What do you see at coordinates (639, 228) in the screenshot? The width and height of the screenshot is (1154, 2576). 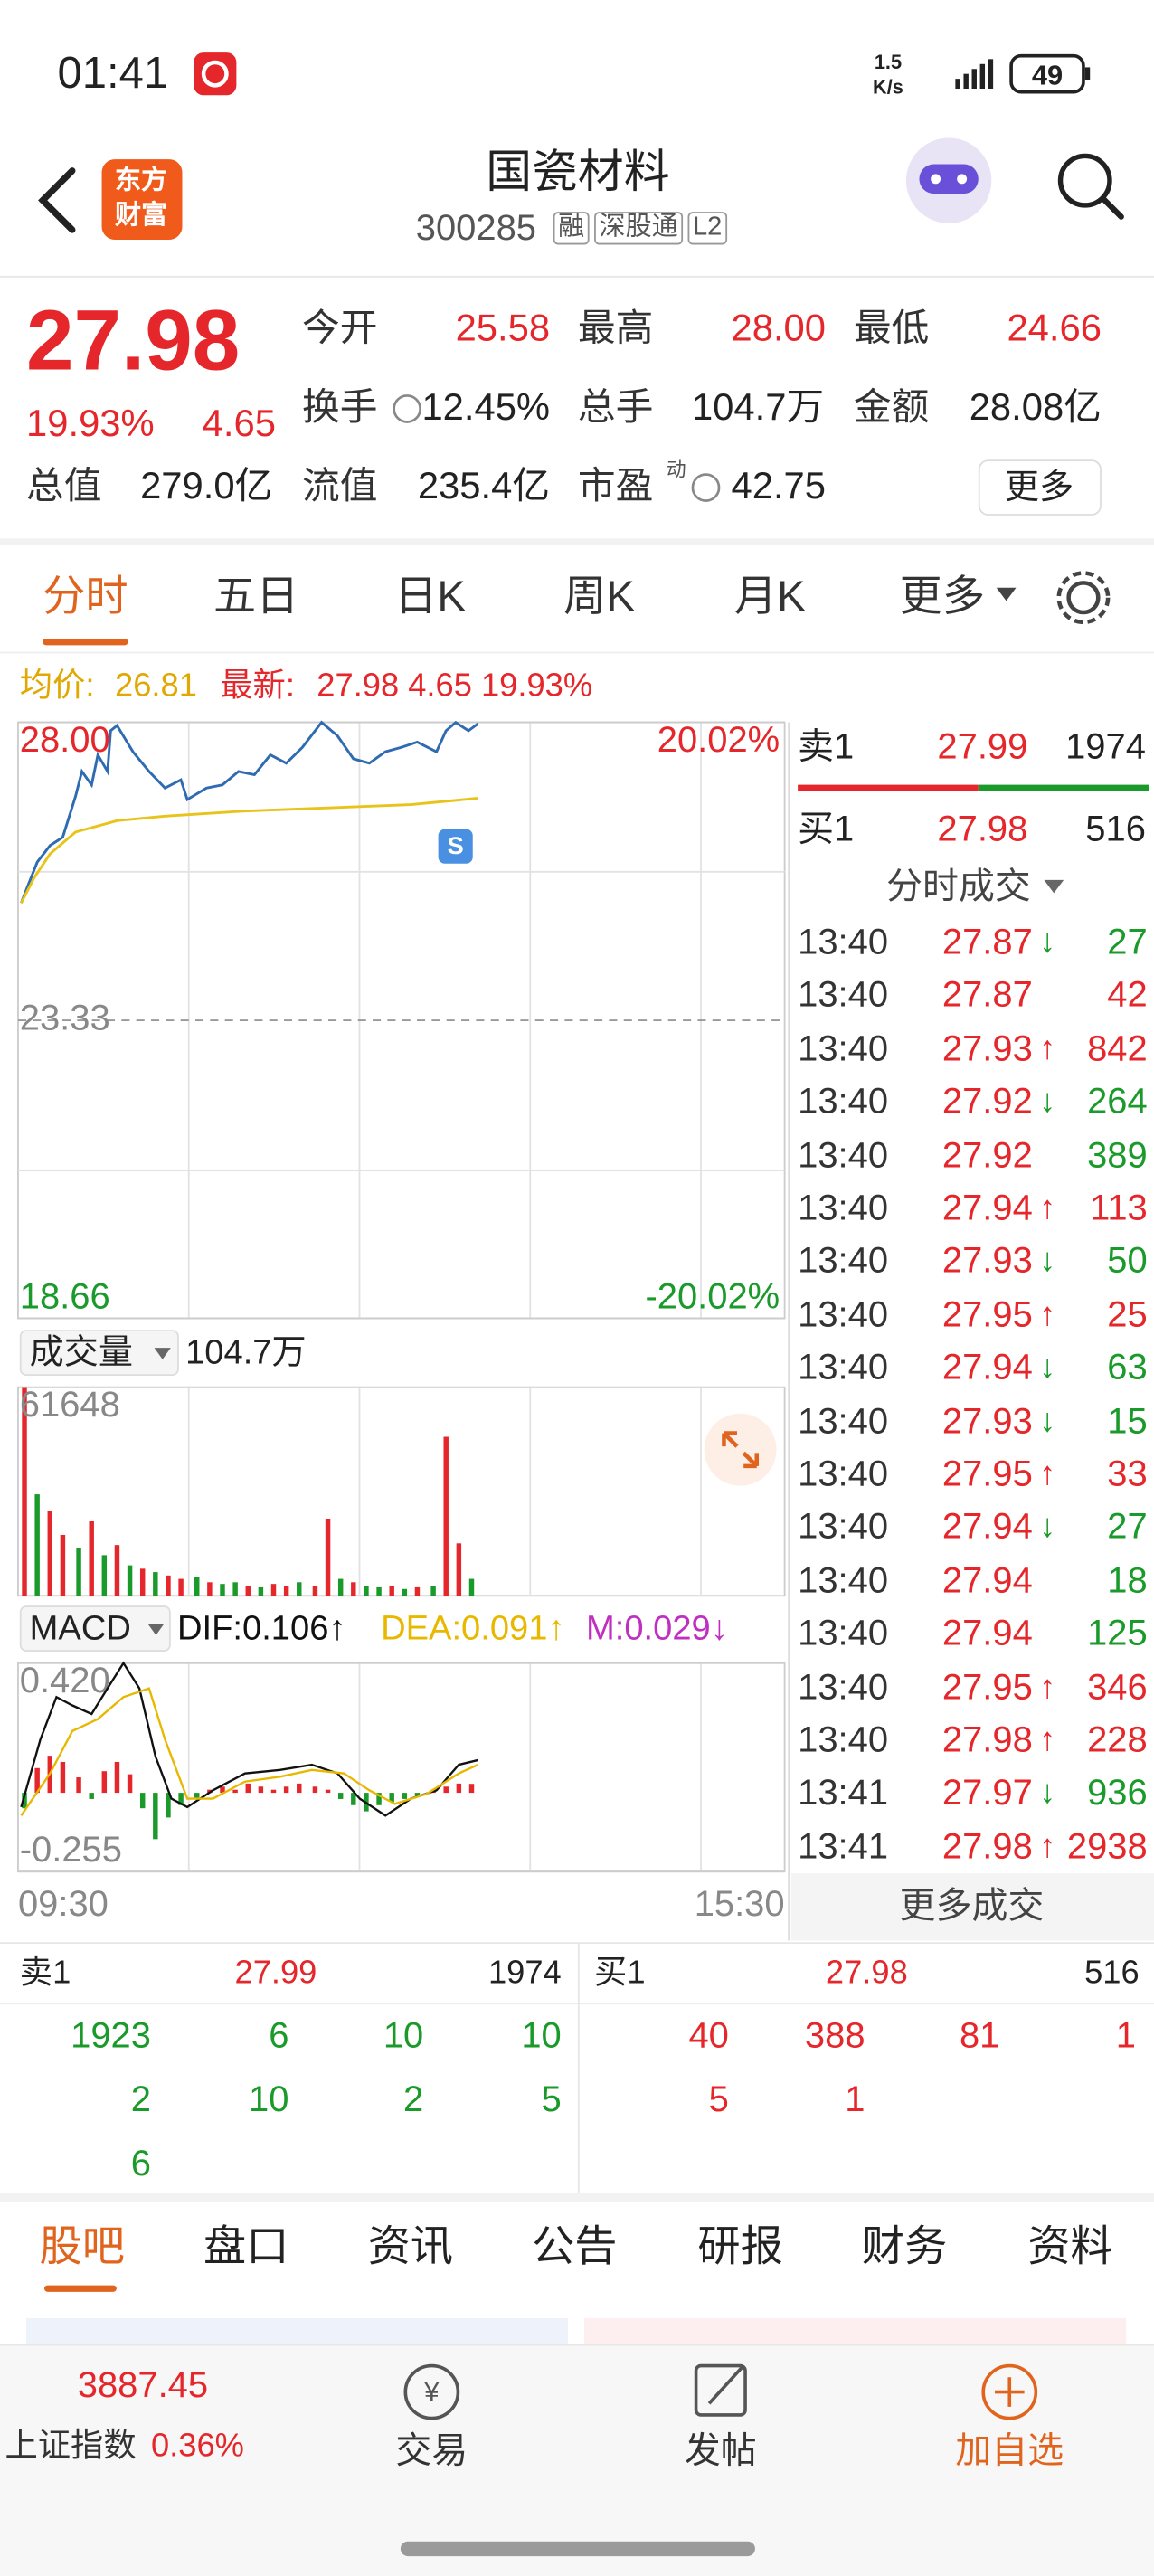 I see `stock-tag: 深股通` at bounding box center [639, 228].